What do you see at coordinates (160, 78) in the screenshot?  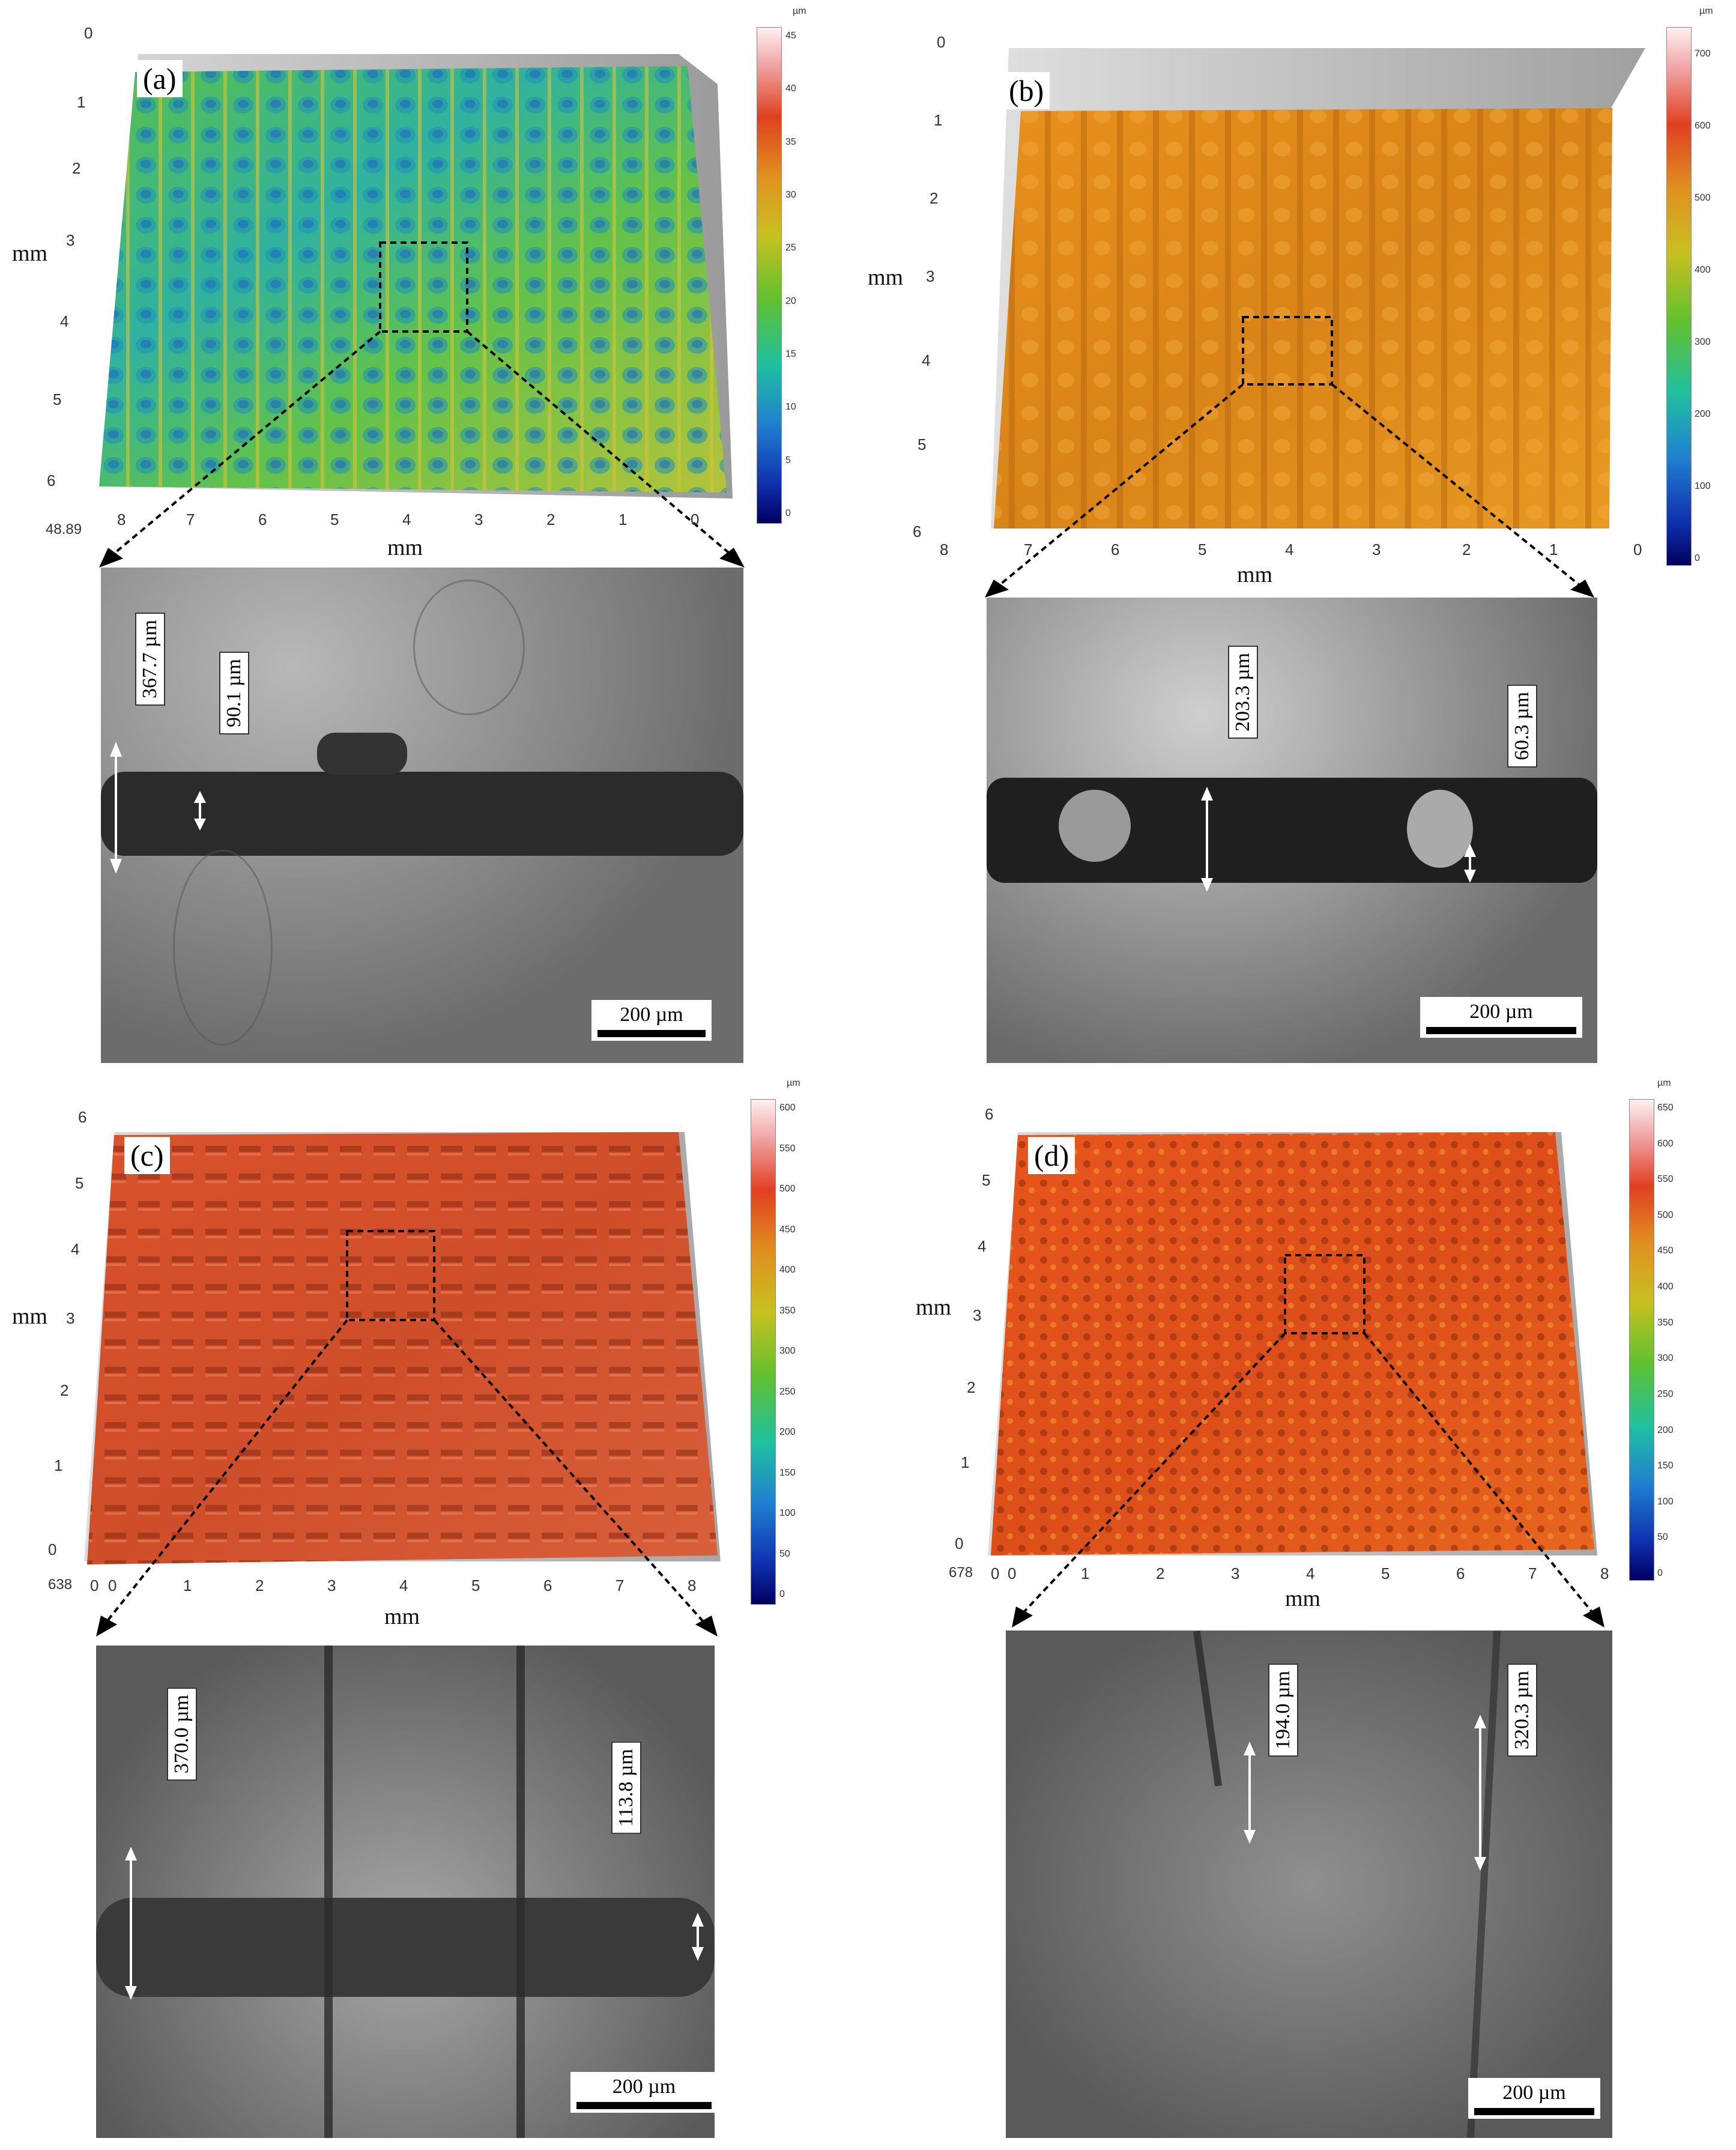 I see `panel-label-a: (a)` at bounding box center [160, 78].